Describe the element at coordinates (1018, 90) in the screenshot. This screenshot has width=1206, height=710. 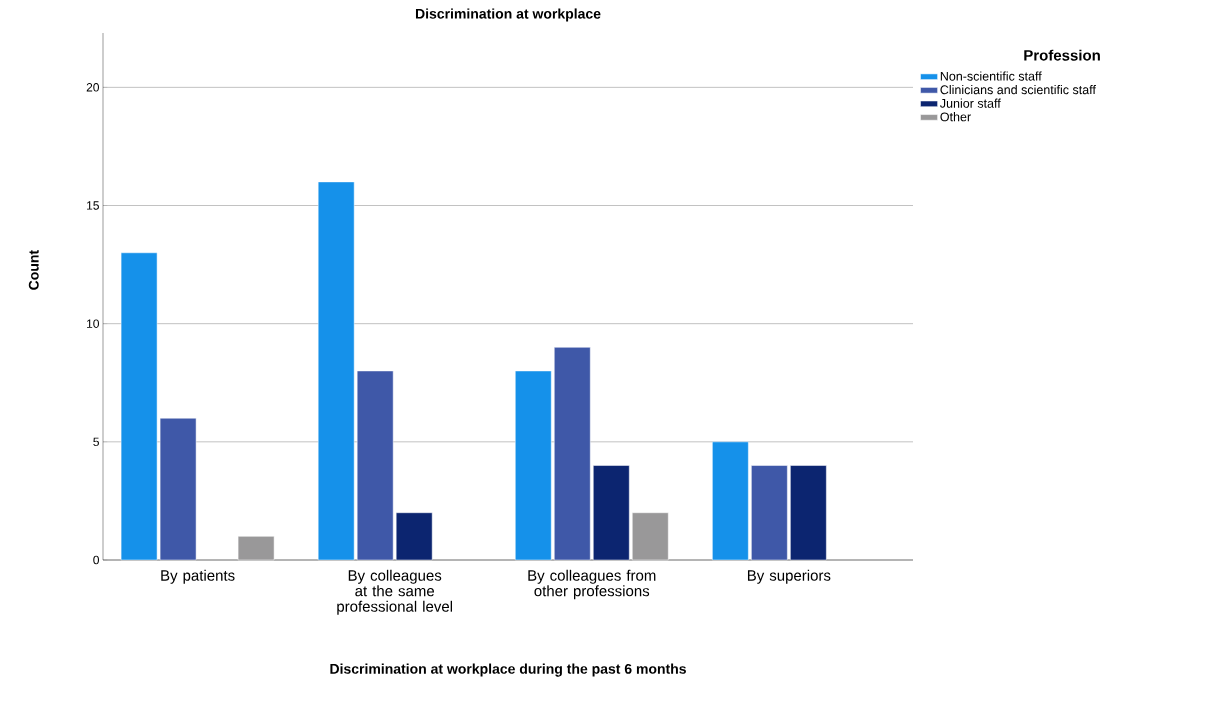
I see `legend-label: Clinicians and scientific staff` at that location.